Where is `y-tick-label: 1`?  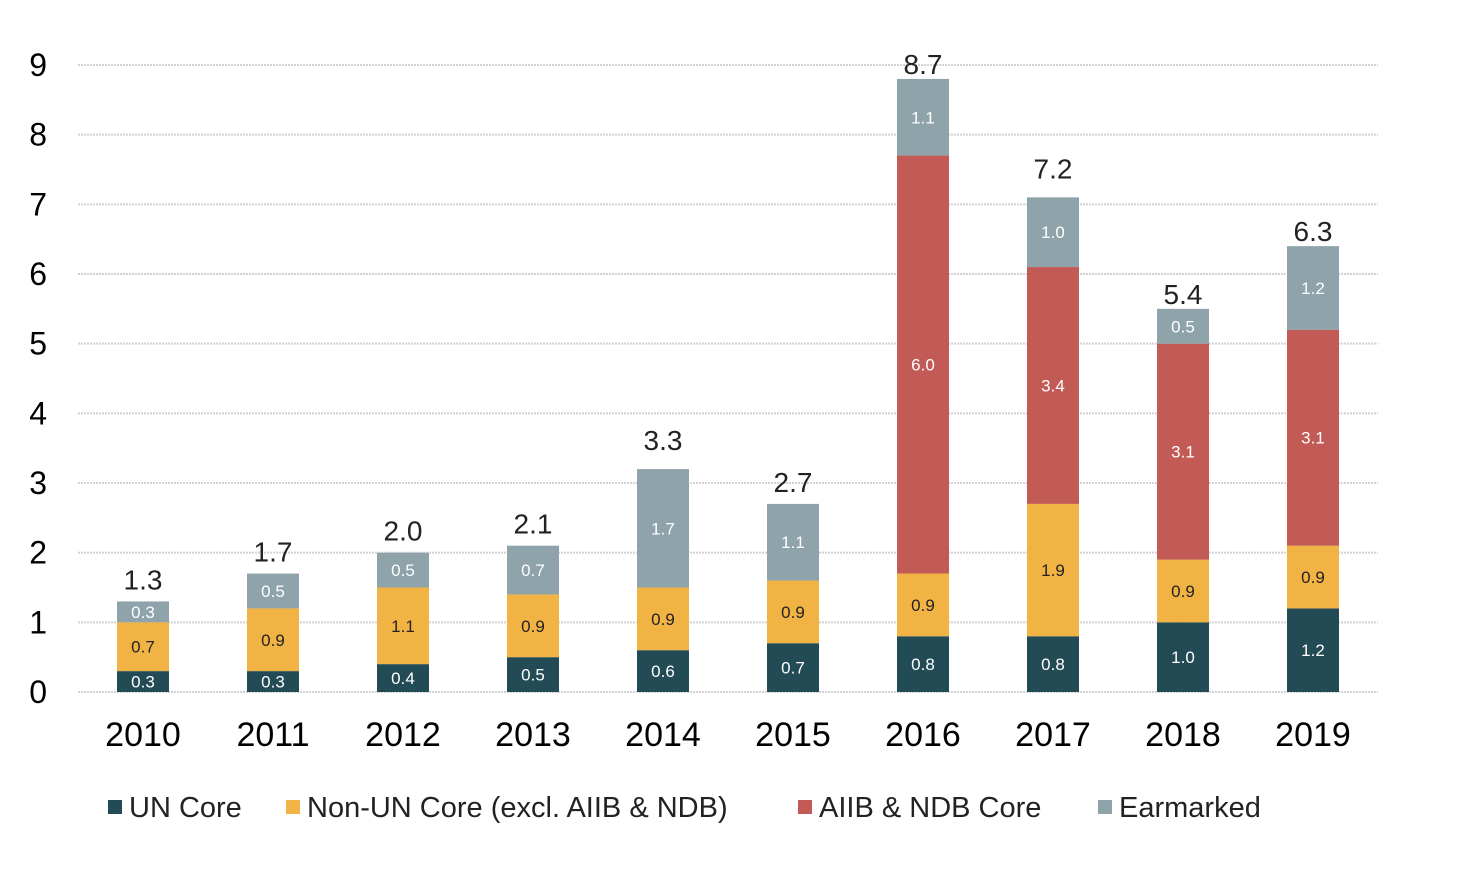 y-tick-label: 1 is located at coordinates (38, 622).